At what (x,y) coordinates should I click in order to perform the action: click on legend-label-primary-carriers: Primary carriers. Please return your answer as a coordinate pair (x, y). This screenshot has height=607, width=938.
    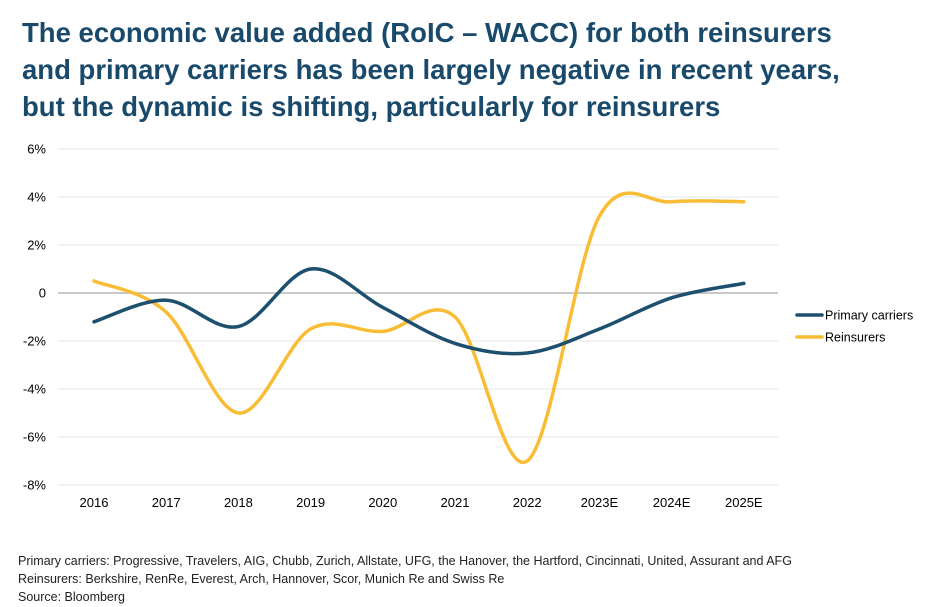
    Looking at the image, I should click on (869, 316).